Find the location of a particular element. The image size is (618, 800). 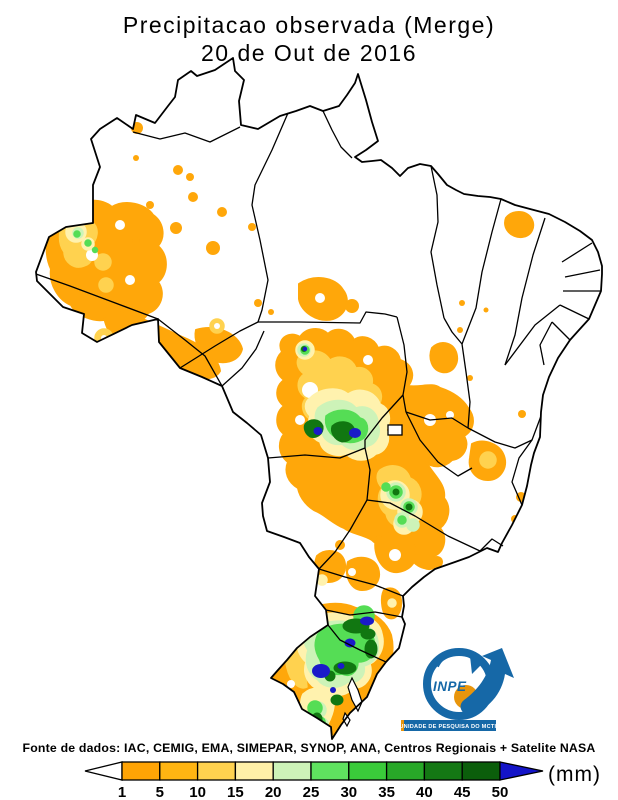

inpe-logo-big-arrow is located at coordinates (487, 682).